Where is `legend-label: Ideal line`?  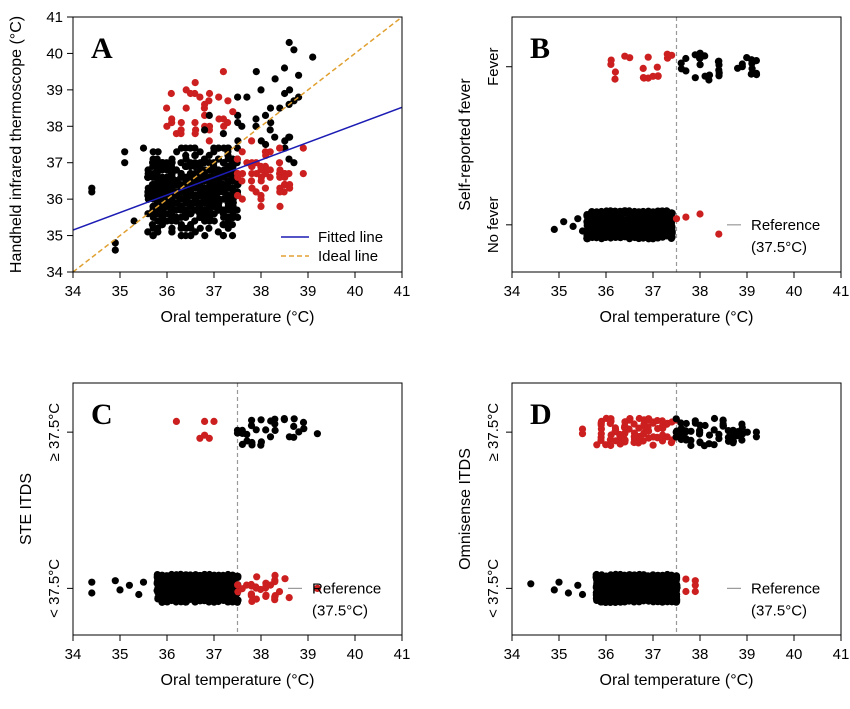 legend-label: Ideal line is located at coordinates (348, 256).